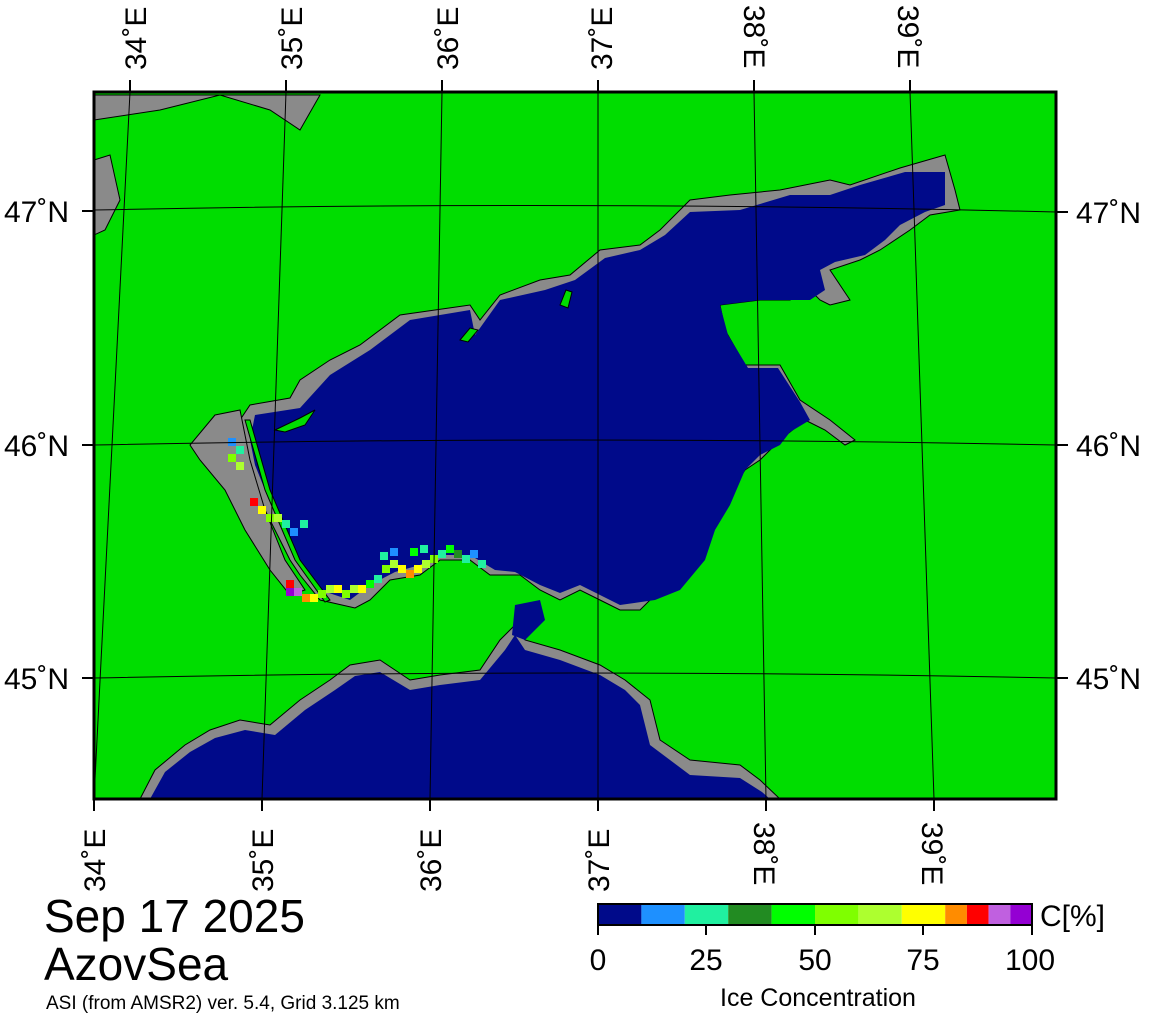  I want to click on colorbar-unit: C[%], so click(1072, 916).